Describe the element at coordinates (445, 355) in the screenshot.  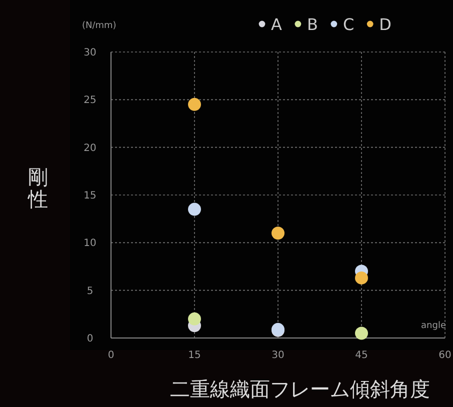
I see `x-tick-label: 60` at that location.